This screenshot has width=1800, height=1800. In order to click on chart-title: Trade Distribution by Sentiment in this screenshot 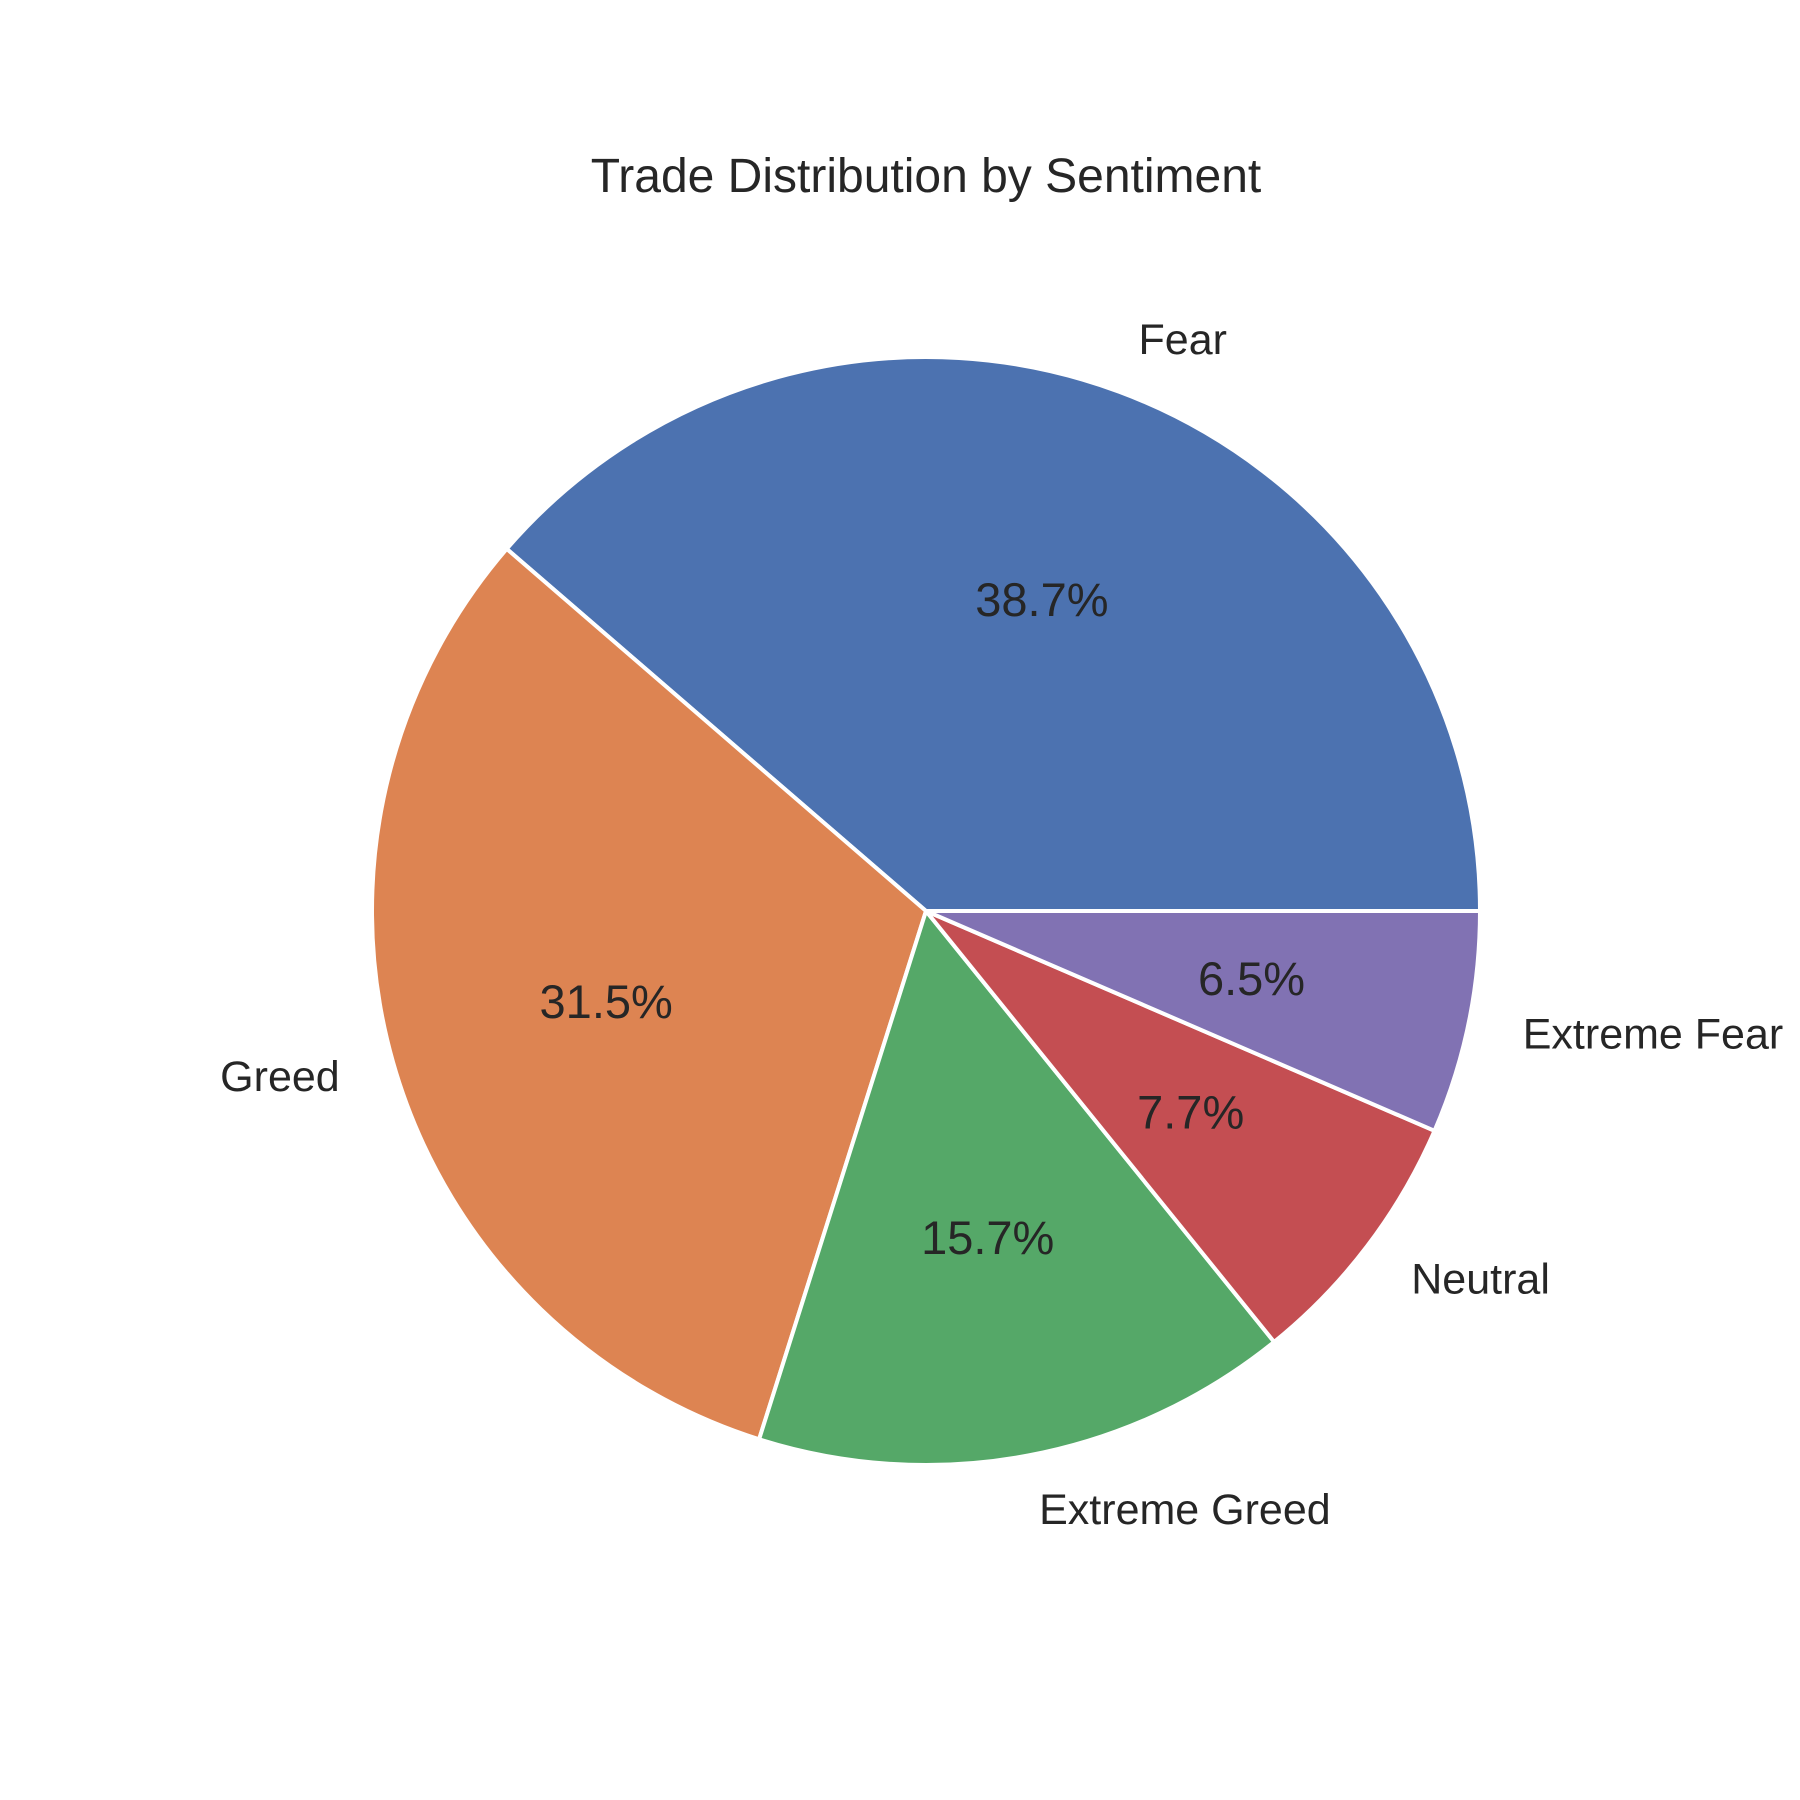, I will do `click(926, 176)`.